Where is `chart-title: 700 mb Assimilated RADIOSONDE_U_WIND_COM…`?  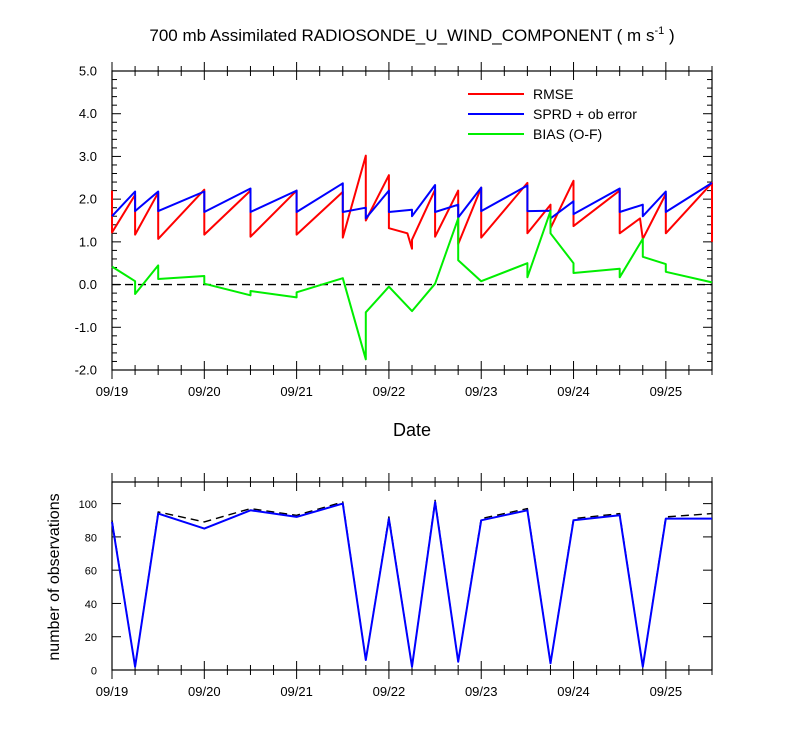 chart-title: 700 mb Assimilated RADIOSONDE_U_WIND_COM… is located at coordinates (411, 35).